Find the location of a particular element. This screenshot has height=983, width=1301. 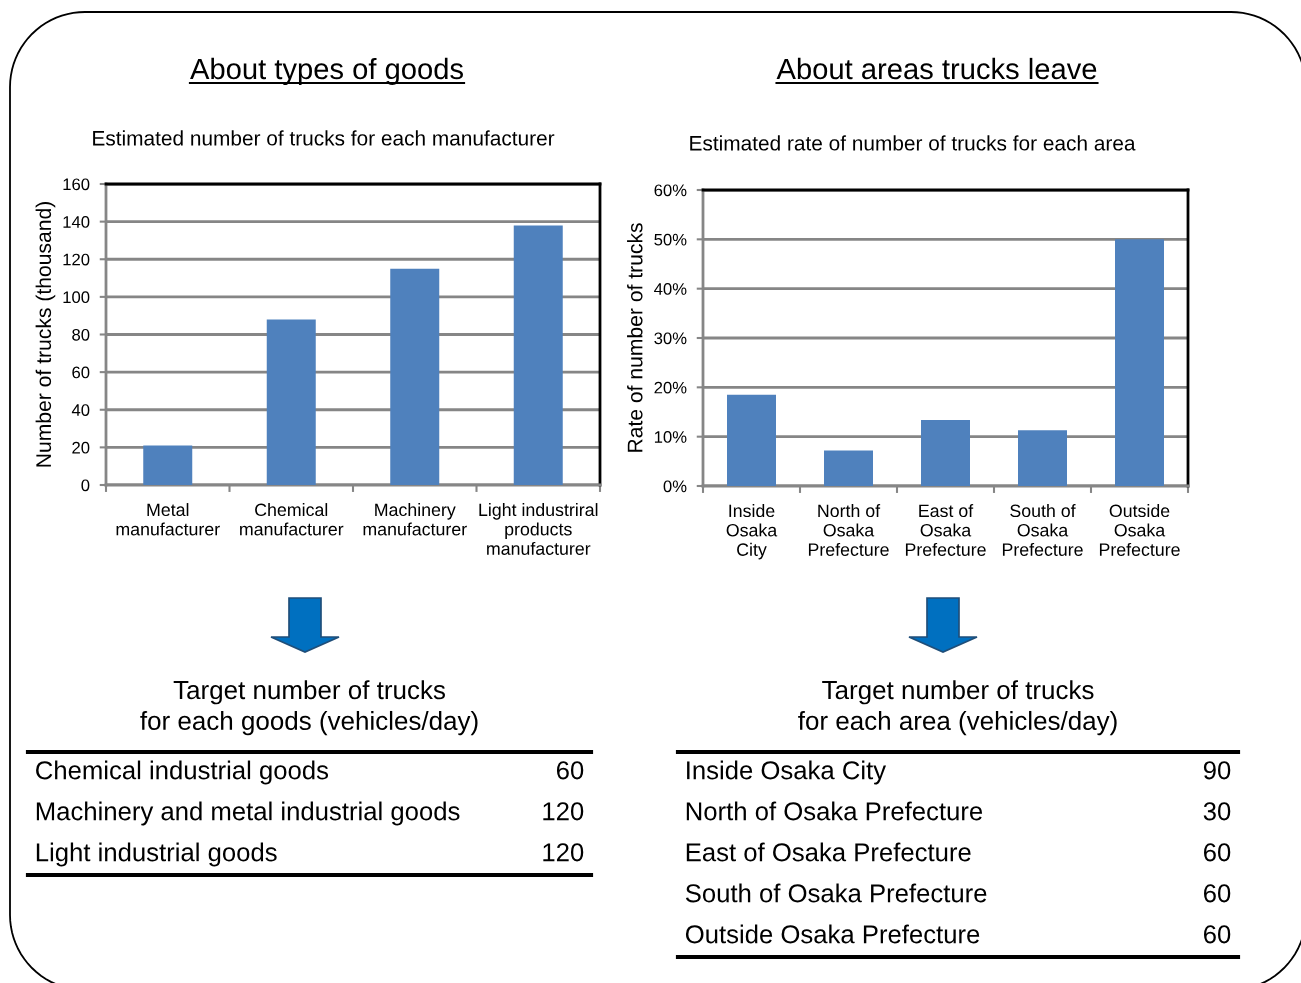

y-axis-title: Number of trucks (thousand) is located at coordinates (45, 334).